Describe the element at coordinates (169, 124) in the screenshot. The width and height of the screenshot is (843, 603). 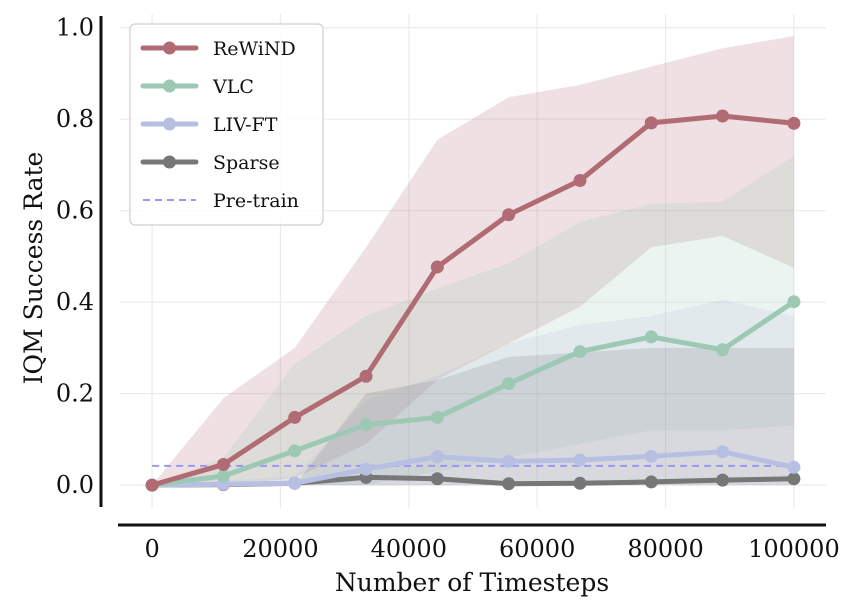
I see `legend-liv-ft-marker` at that location.